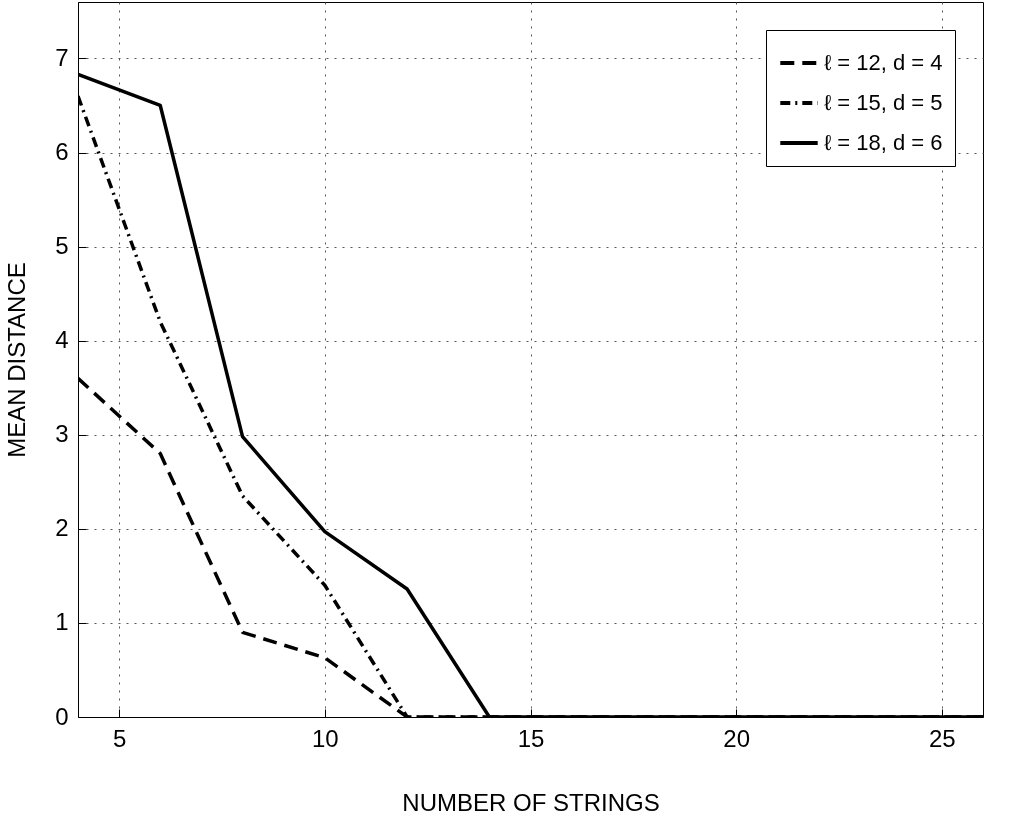 Image resolution: width=1014 pixels, height=838 pixels. Describe the element at coordinates (62, 528) in the screenshot. I see `y-tick-label: 2` at that location.